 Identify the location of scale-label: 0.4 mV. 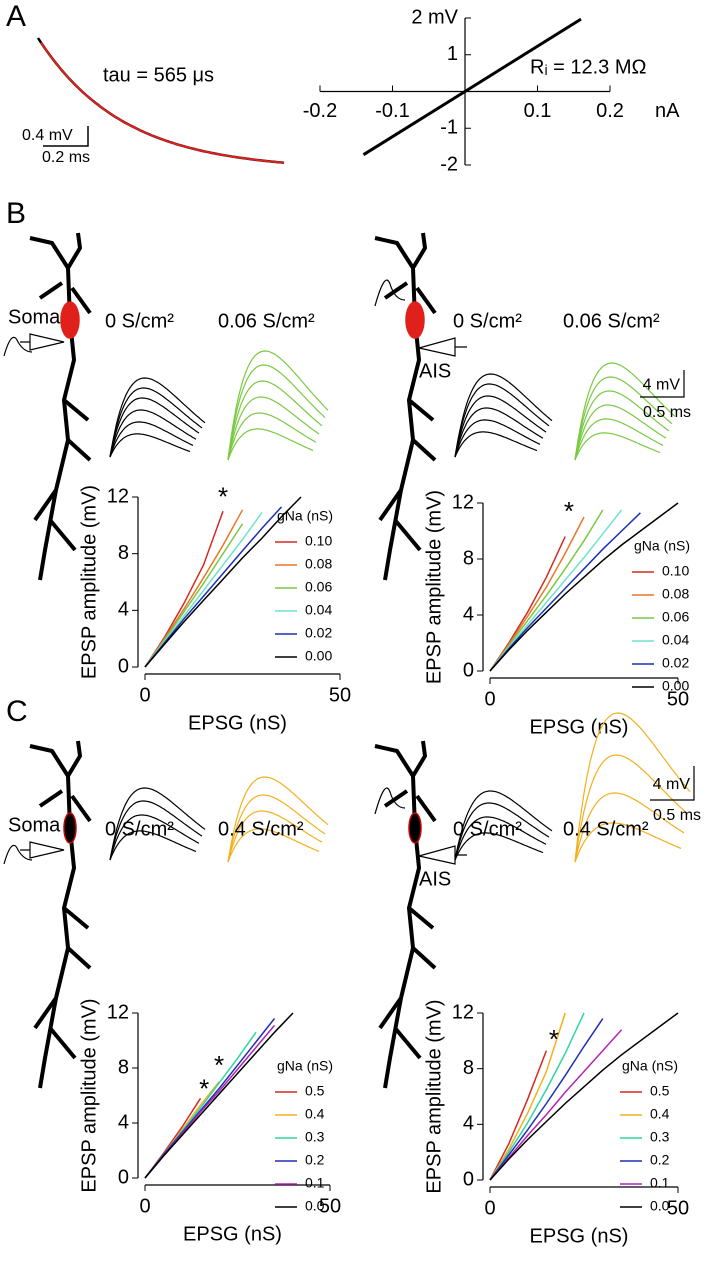
(47, 135).